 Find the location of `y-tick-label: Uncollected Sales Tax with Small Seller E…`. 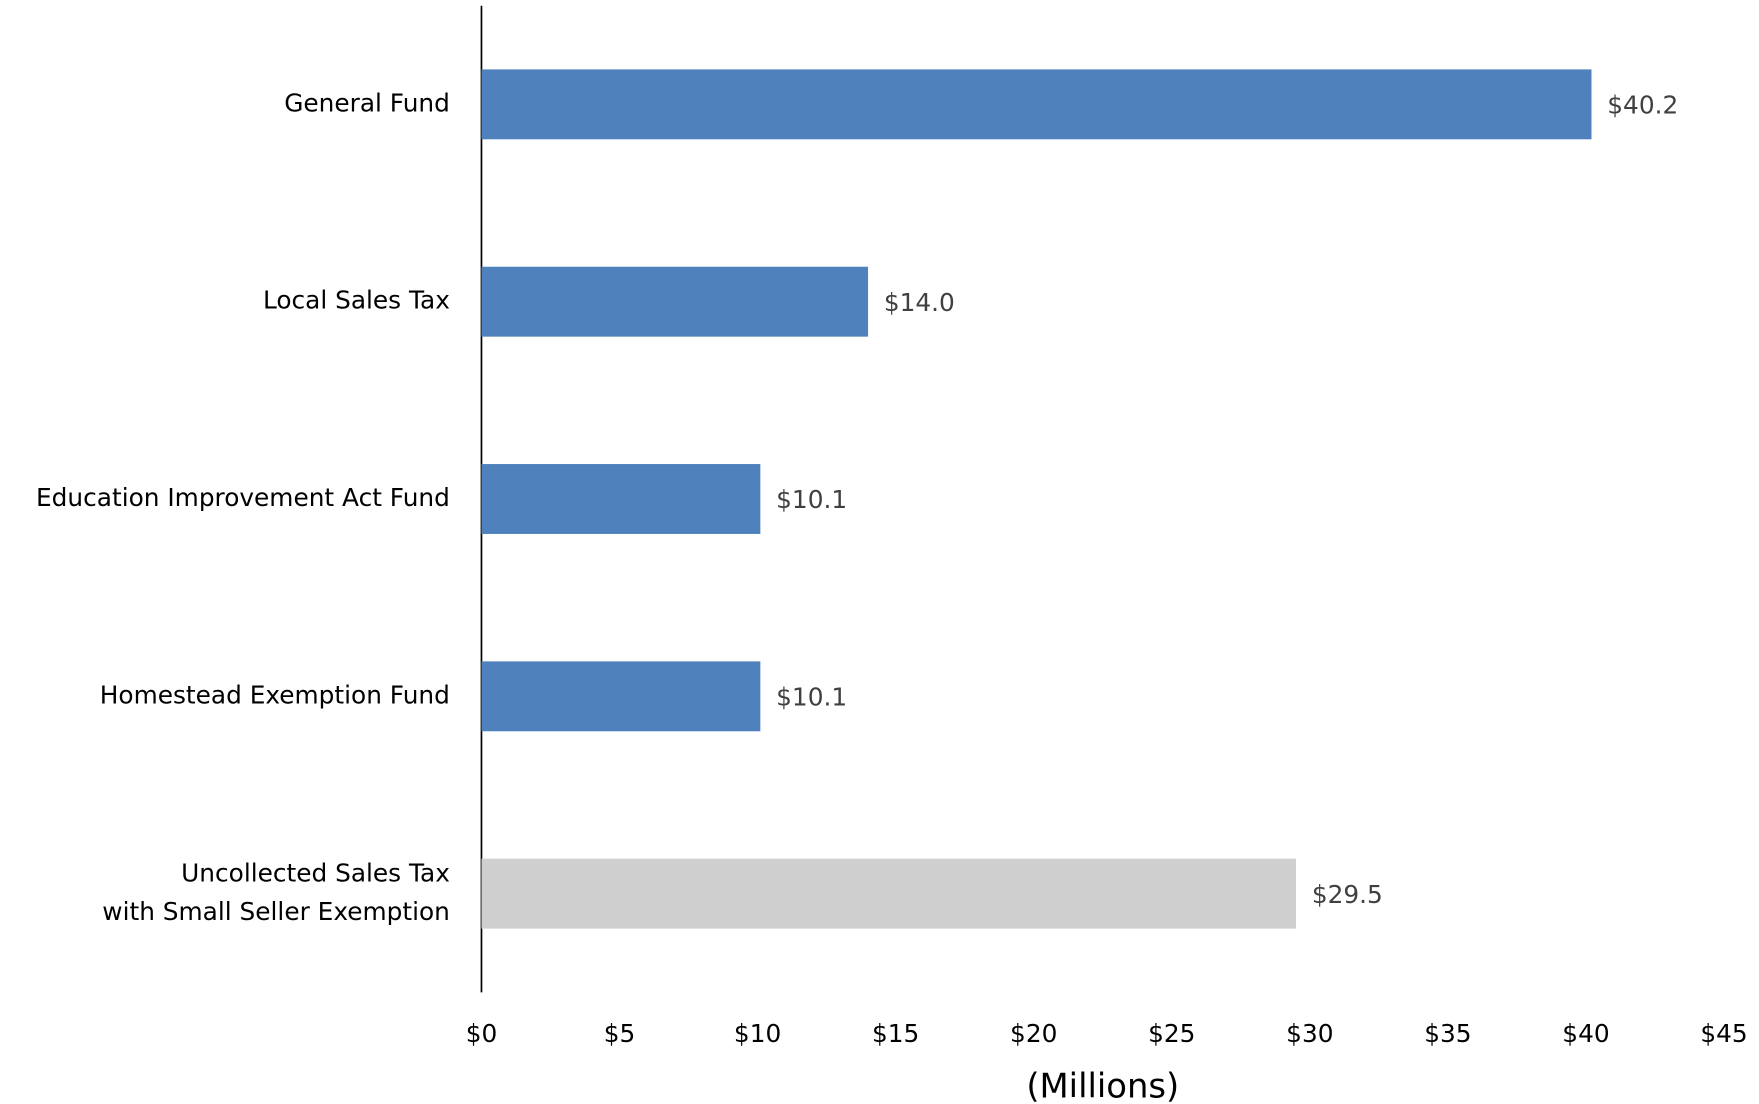

y-tick-label: Uncollected Sales Tax with Small Seller E… is located at coordinates (276, 891).